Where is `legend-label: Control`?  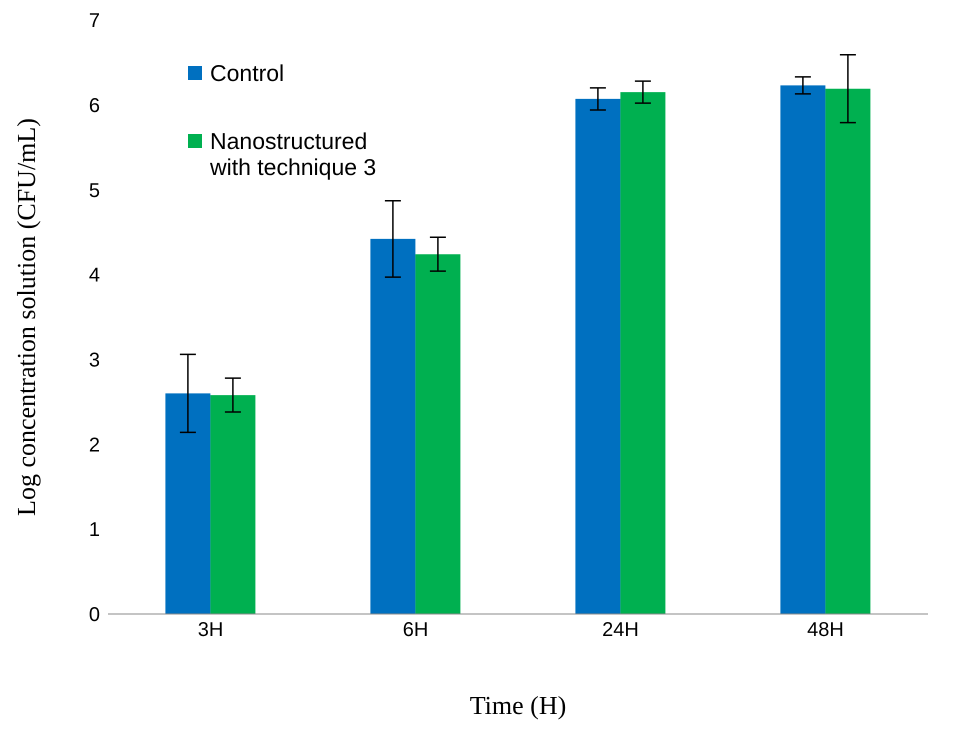
legend-label: Control is located at coordinates (247, 73).